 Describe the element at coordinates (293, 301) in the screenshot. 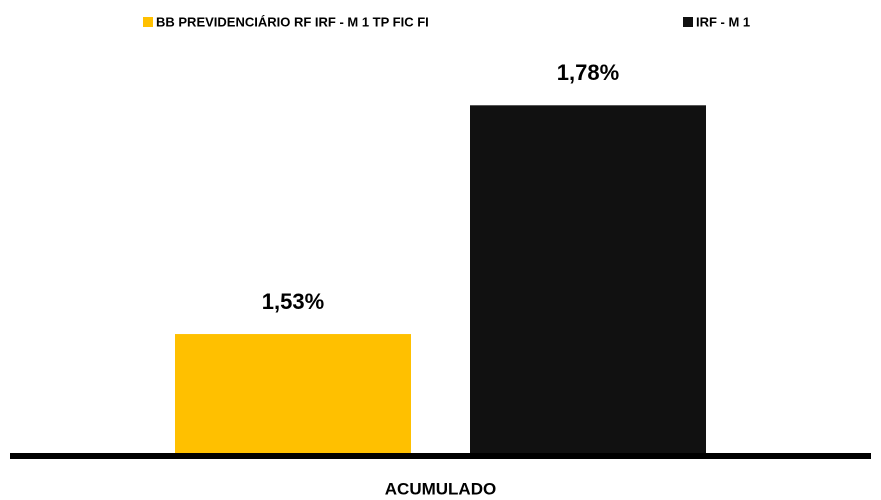

I see `data-label: 1,53%` at that location.